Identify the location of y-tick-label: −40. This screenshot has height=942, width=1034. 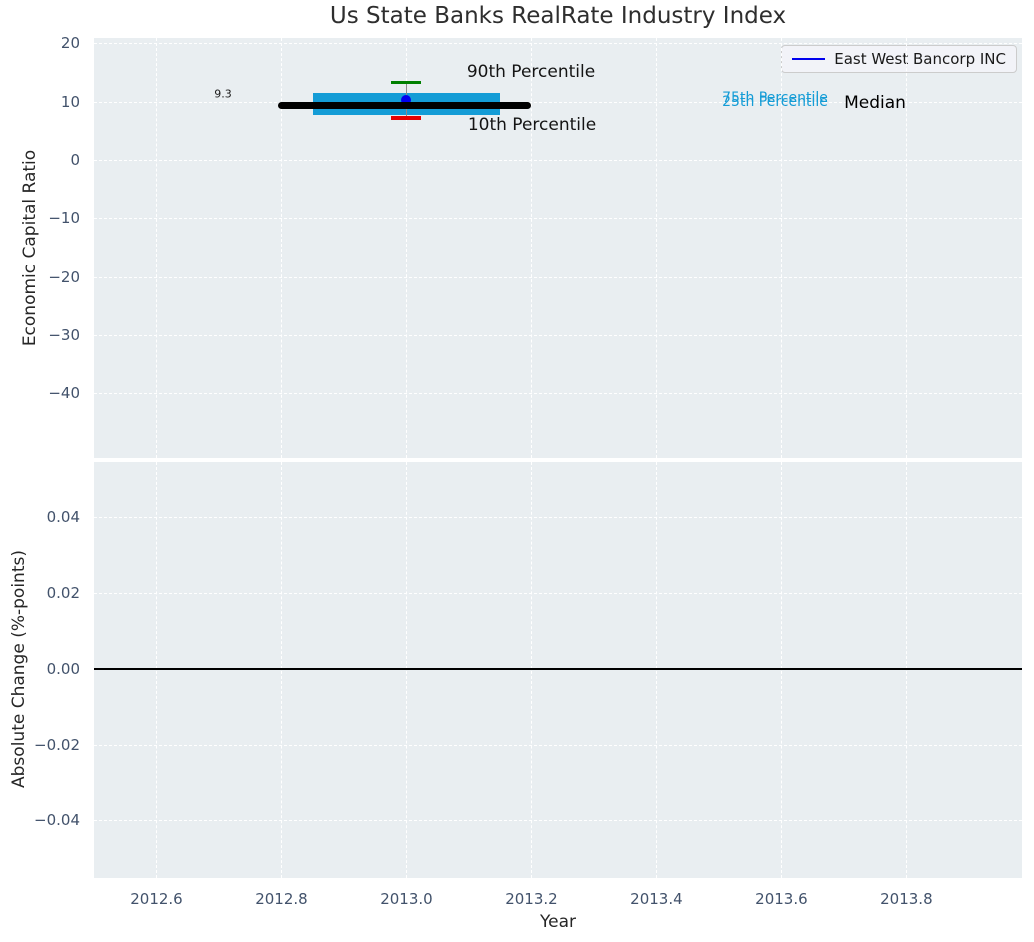
(64, 393).